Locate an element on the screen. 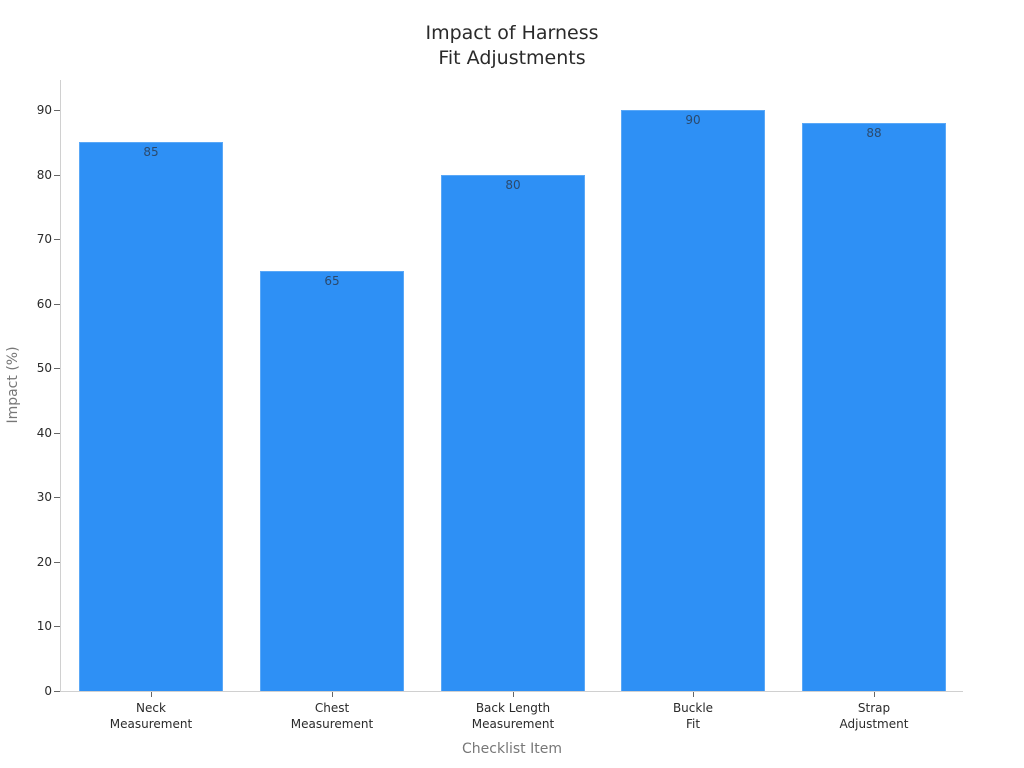 This screenshot has height=768, width=1024. bar-buckle-fit: 90 is located at coordinates (693, 400).